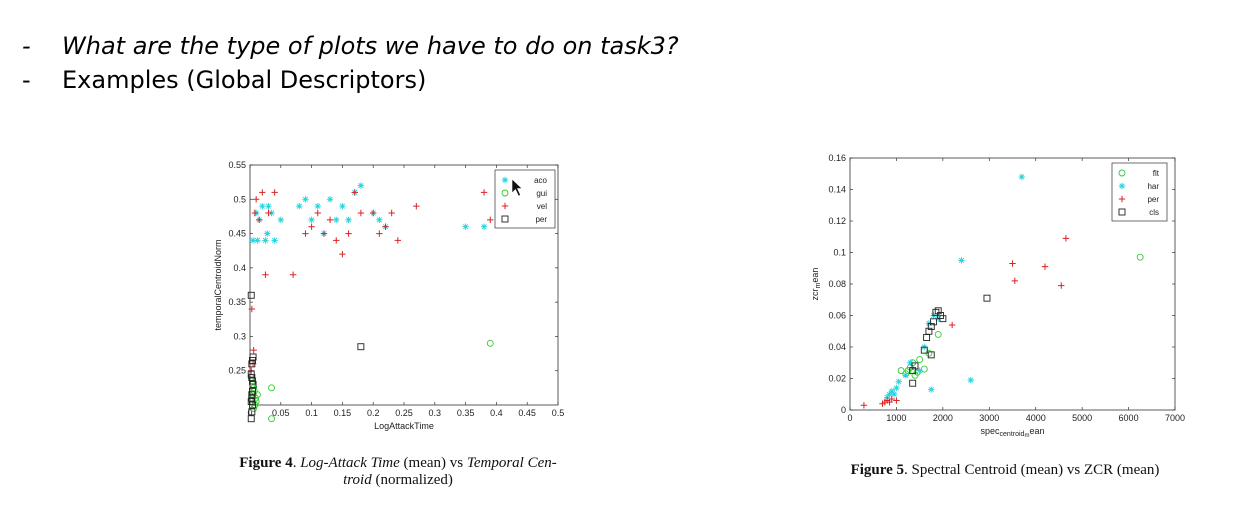  Describe the element at coordinates (496, 413) in the screenshot. I see `x-tick-label: 0.4` at that location.